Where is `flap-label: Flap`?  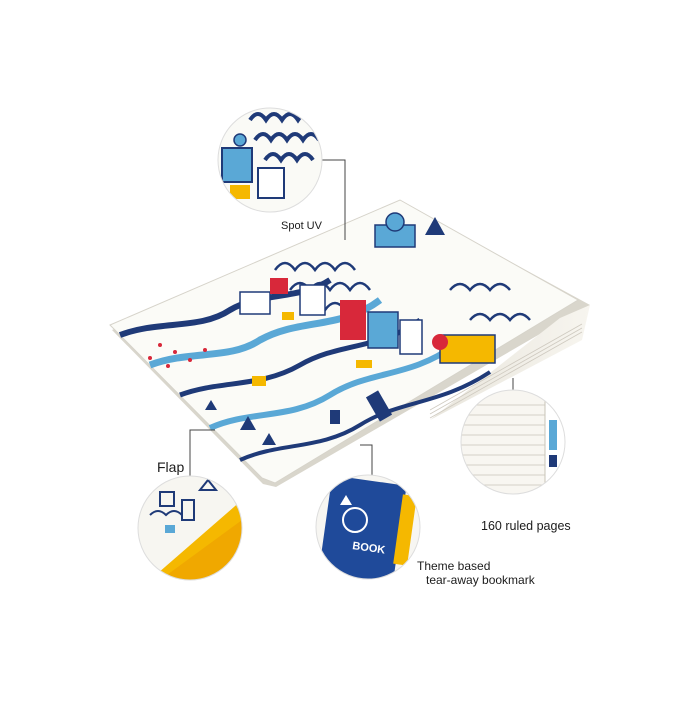
flap-label: Flap is located at coordinates (171, 467).